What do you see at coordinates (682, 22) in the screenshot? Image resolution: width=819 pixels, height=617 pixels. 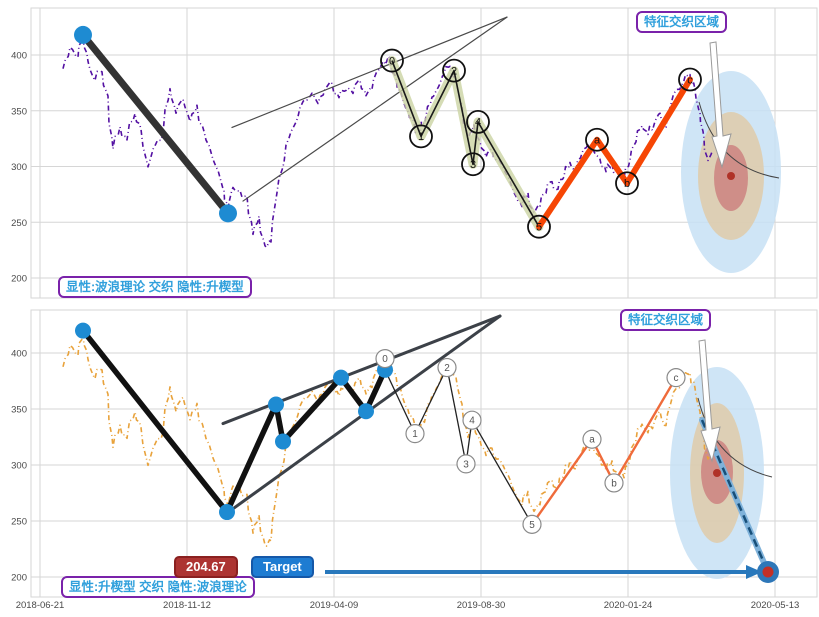 I see `top-confluence-region-label: 特征交织区域` at bounding box center [682, 22].